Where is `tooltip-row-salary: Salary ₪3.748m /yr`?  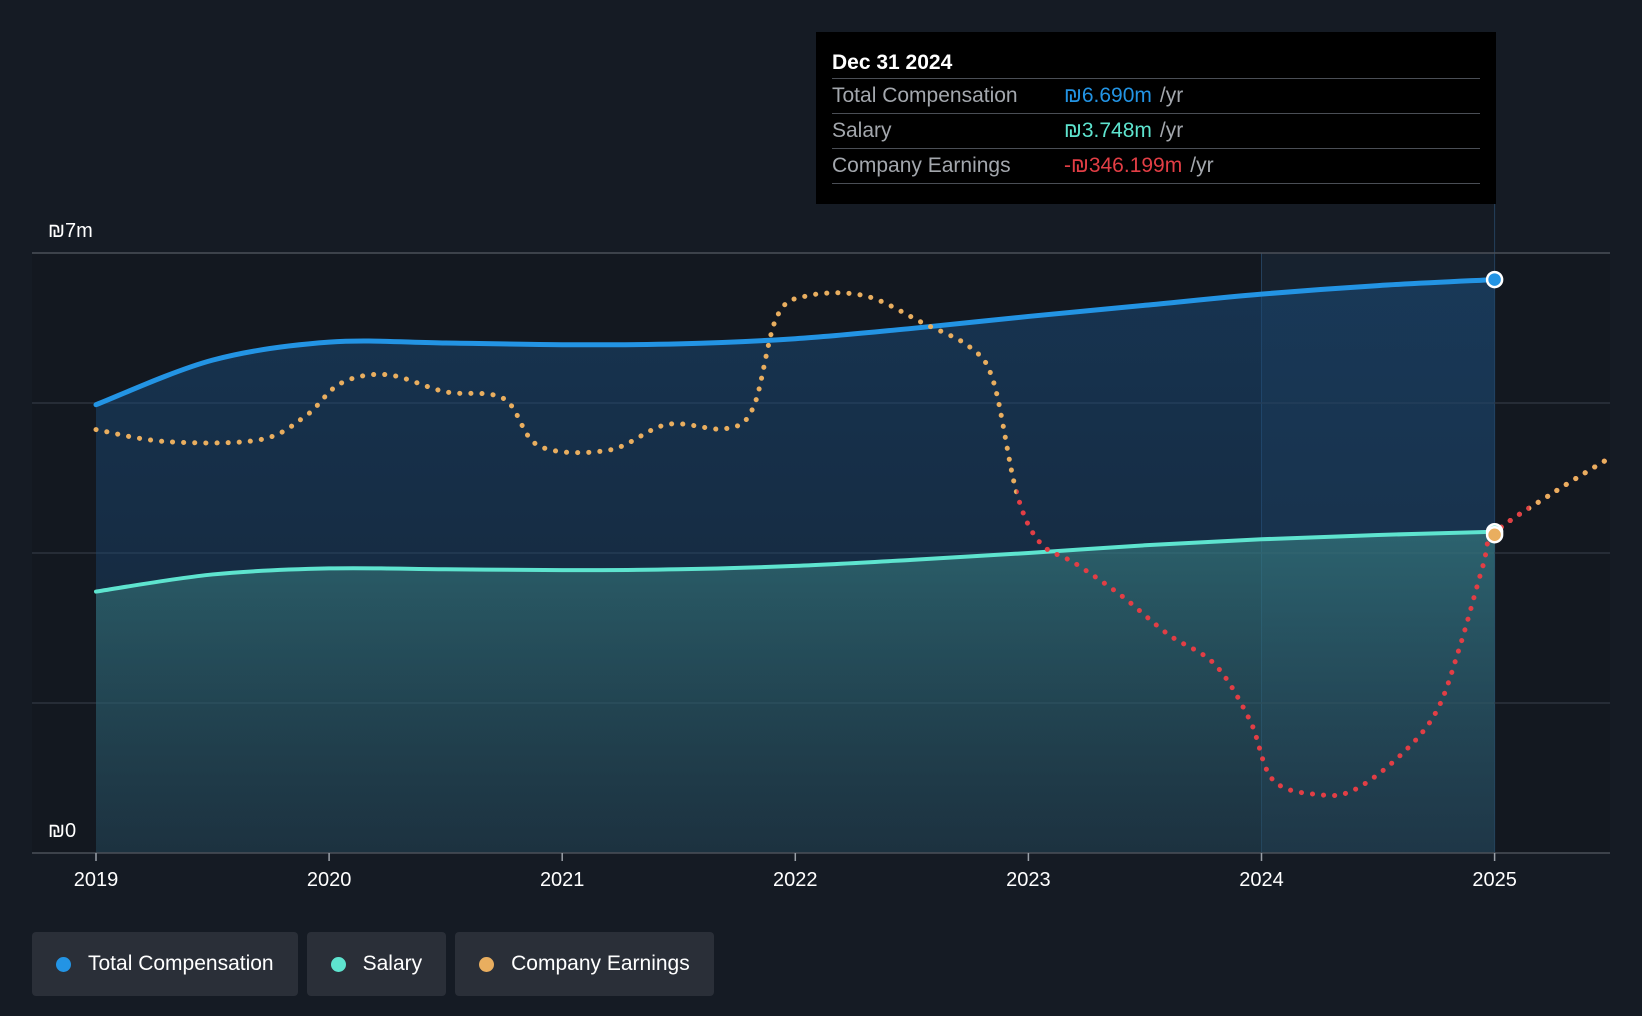 tooltip-row-salary: Salary ₪3.748m /yr is located at coordinates (1156, 131).